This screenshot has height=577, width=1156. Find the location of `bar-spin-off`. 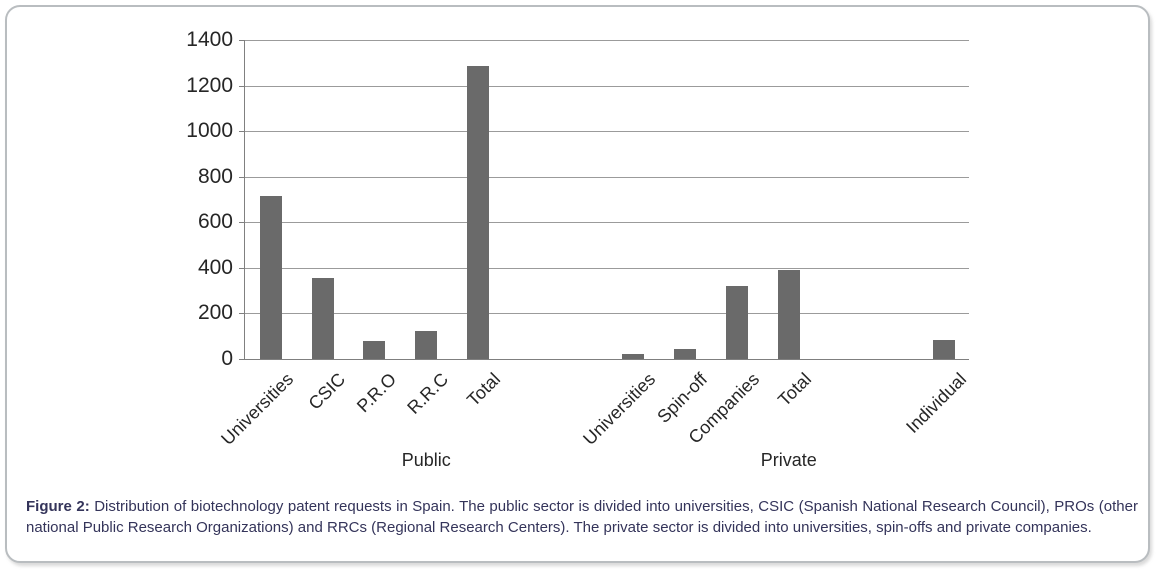

bar-spin-off is located at coordinates (685, 353).